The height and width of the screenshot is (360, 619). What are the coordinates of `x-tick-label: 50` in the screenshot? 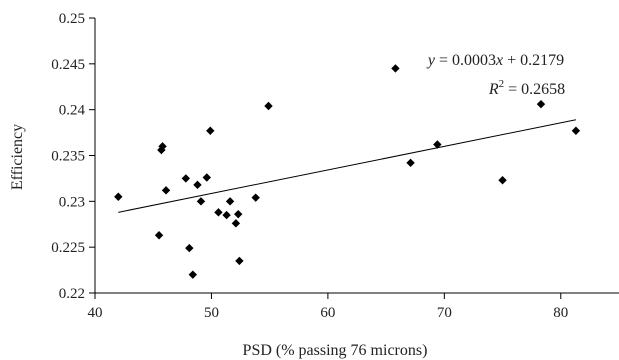 It's located at (211, 313).